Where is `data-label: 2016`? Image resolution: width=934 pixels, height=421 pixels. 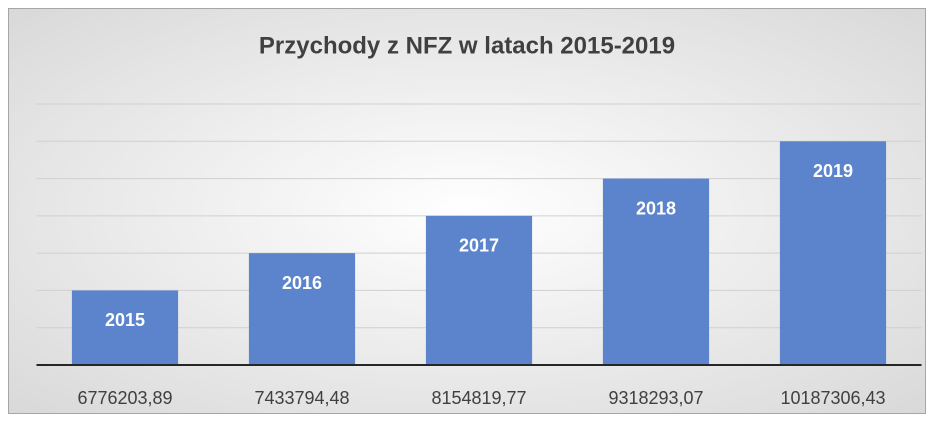
data-label: 2016 is located at coordinates (302, 283).